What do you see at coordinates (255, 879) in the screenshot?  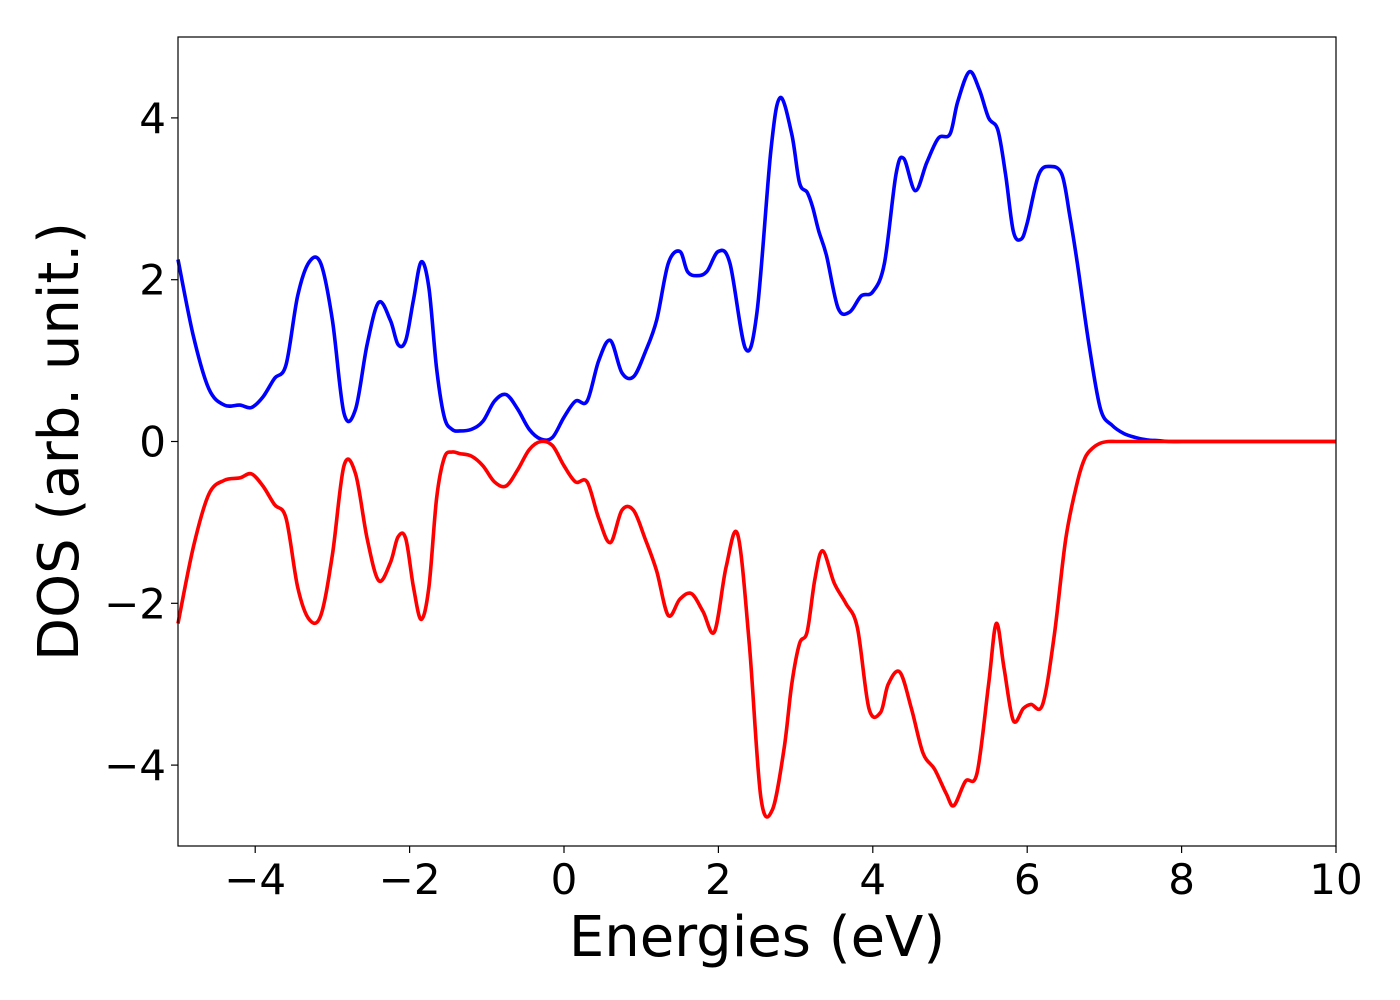 I see `x-tick-label: −4` at bounding box center [255, 879].